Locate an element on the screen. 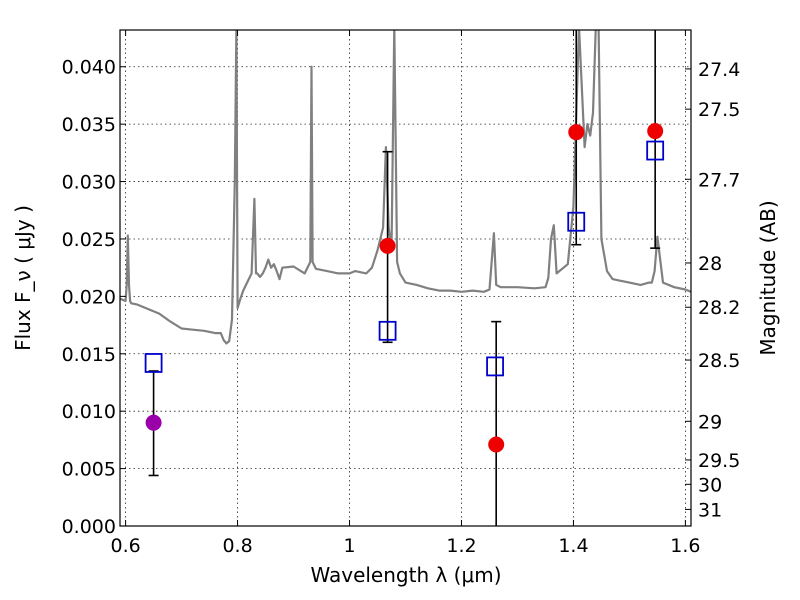  y-tick-label: 0.000 is located at coordinates (89, 527).